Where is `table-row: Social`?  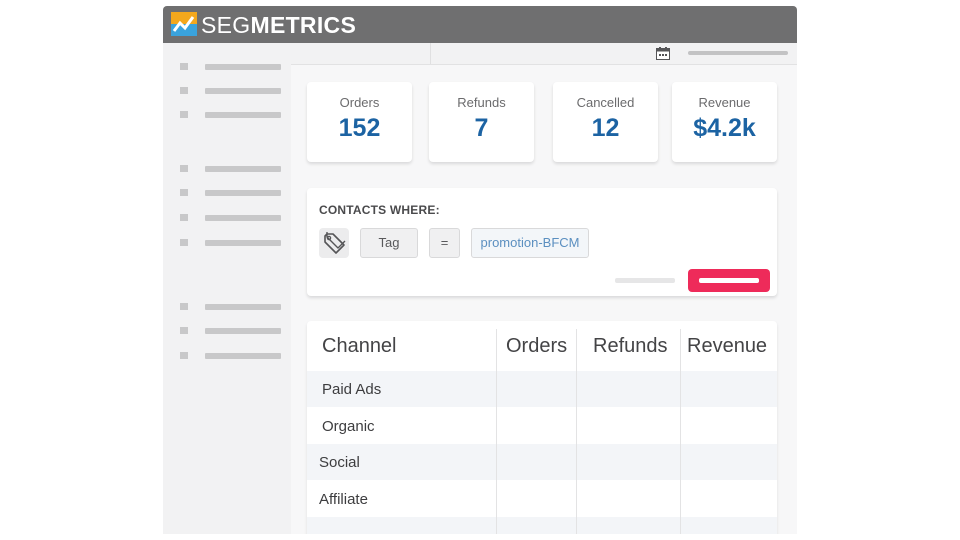
table-row: Social is located at coordinates (542, 462).